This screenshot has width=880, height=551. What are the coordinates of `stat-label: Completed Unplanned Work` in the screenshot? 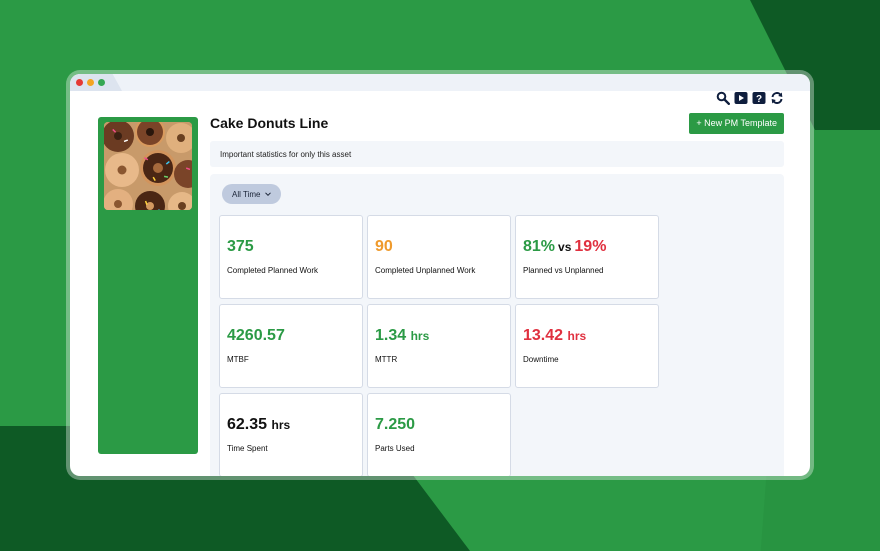 It's located at (425, 270).